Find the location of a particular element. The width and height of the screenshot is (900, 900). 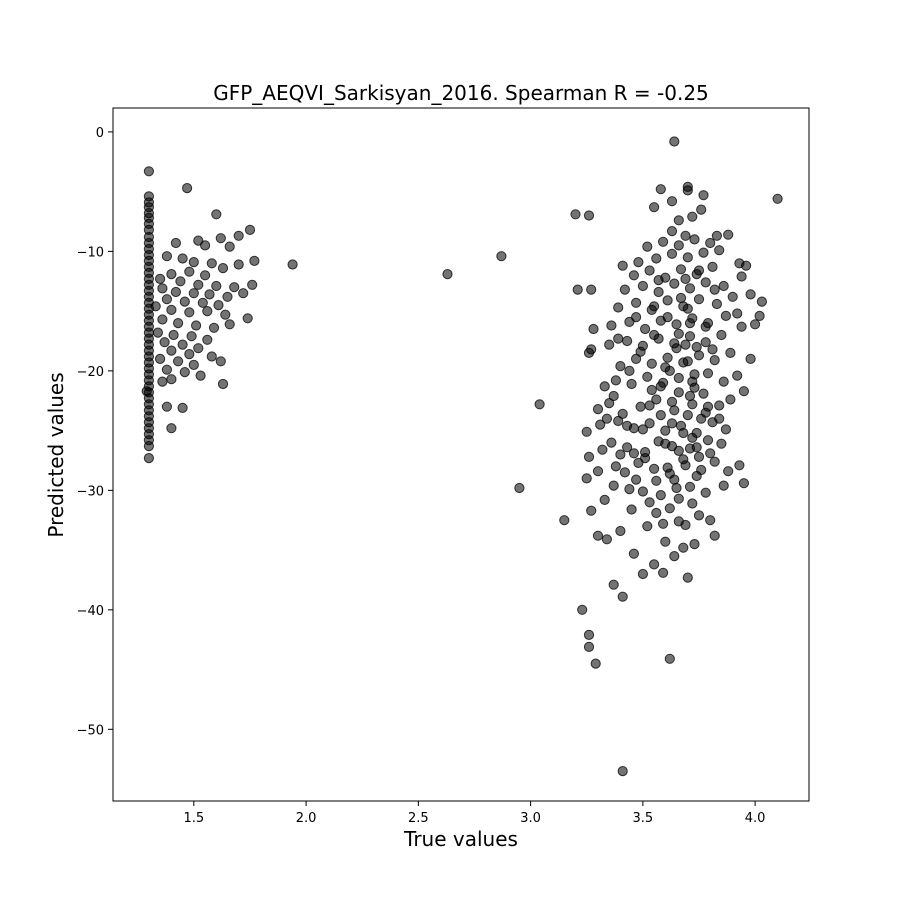

y-tick-label: −50 is located at coordinates (90, 730).